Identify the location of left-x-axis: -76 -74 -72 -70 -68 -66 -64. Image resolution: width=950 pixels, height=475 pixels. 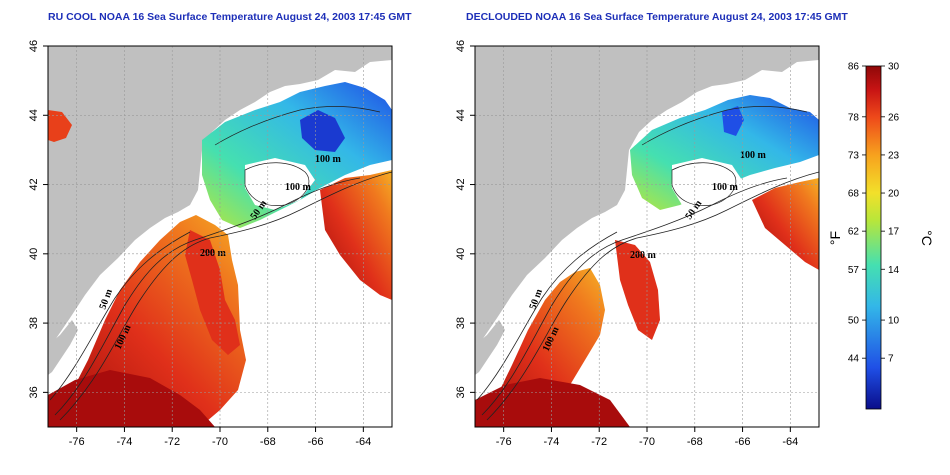
(220, 437).